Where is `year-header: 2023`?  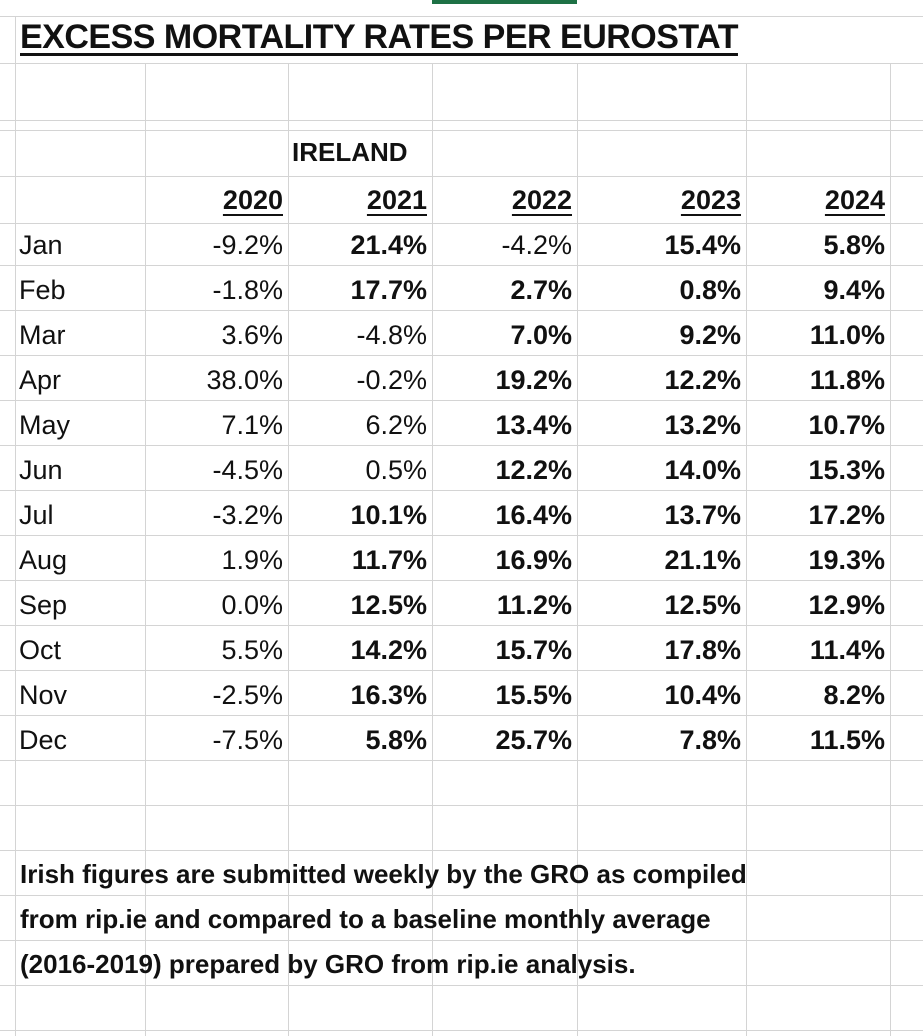 year-header: 2023 is located at coordinates (671, 200).